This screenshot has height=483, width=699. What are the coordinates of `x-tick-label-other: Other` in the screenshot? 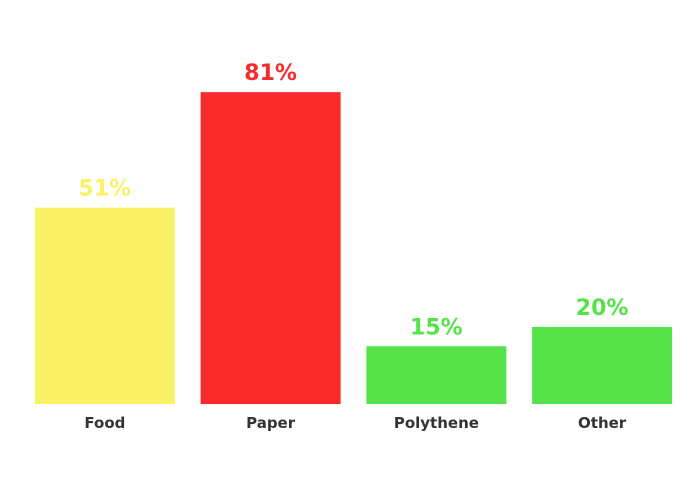 It's located at (602, 423).